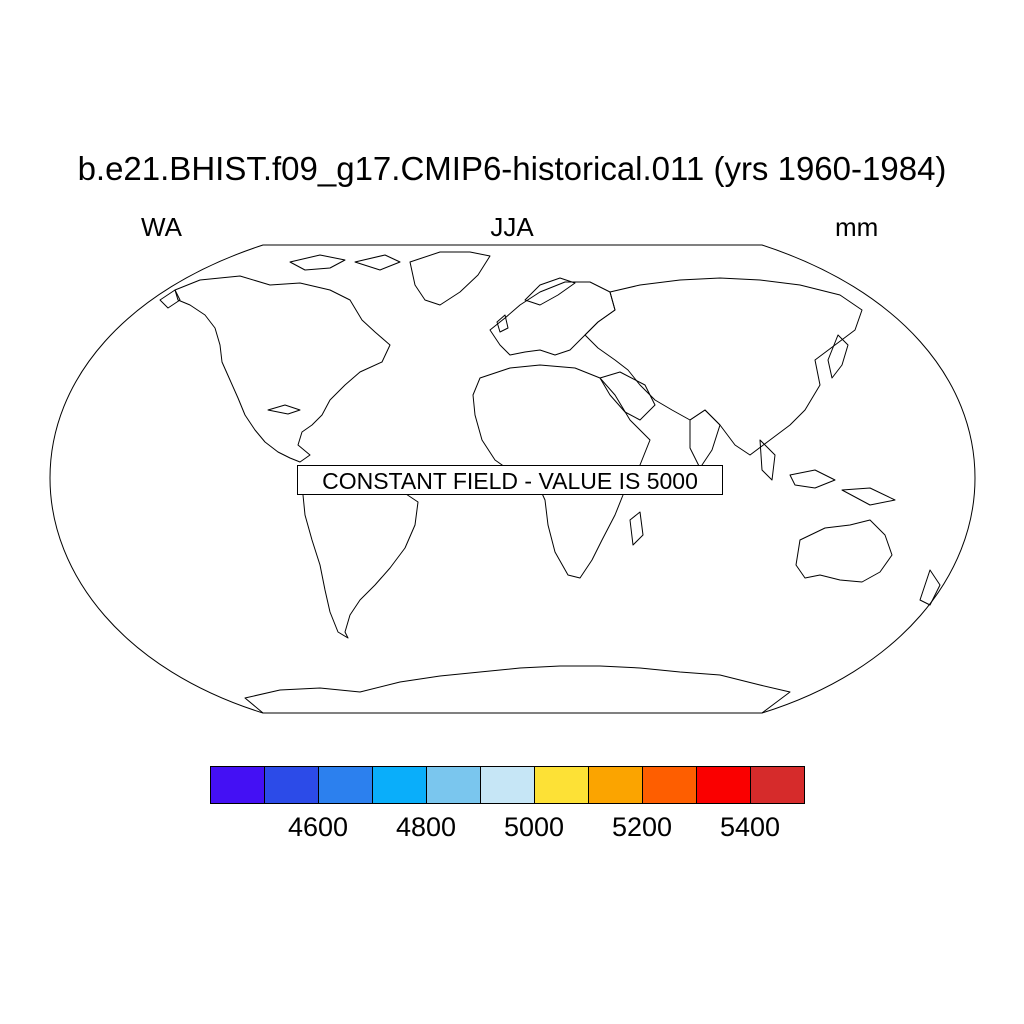 The width and height of the screenshot is (1024, 1024). I want to click on coastline-antarctica, so click(517, 689).